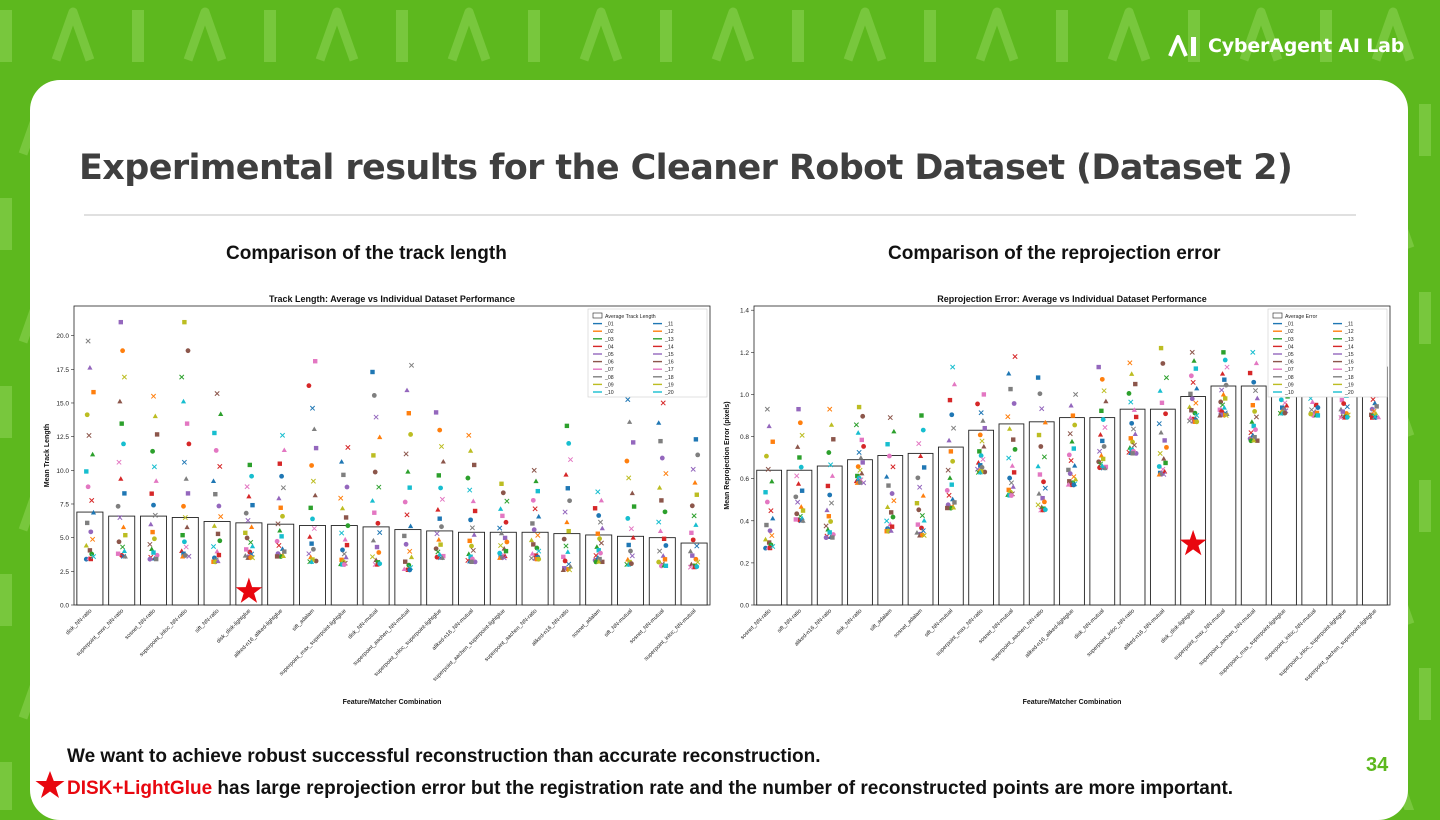 Image resolution: width=1440 pixels, height=820 pixels. I want to click on legend-label: _07, so click(609, 370).